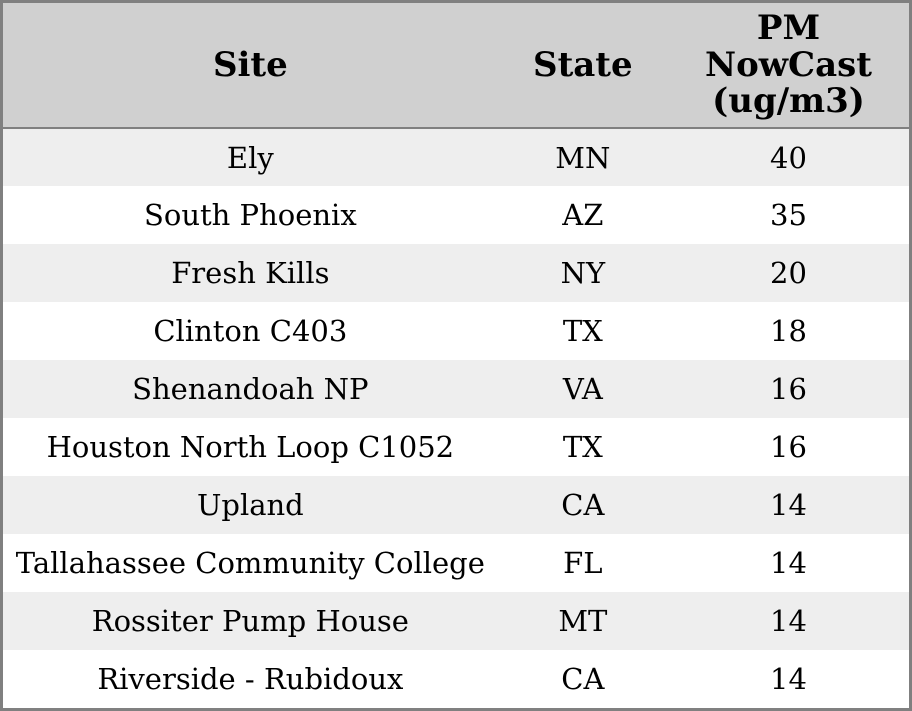 This screenshot has height=711, width=912. What do you see at coordinates (582, 389) in the screenshot?
I see `cell-state: VA` at bounding box center [582, 389].